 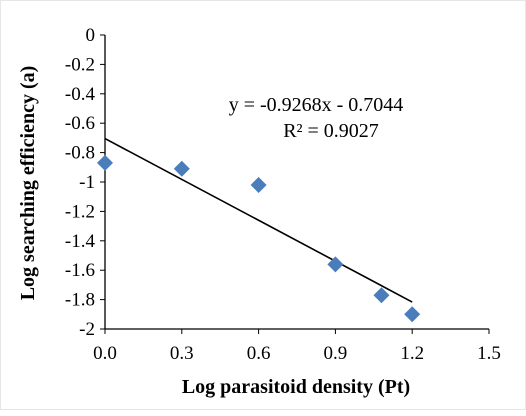 What do you see at coordinates (28, 183) in the screenshot?
I see `y-axis-title: Log searching efficiency (a)` at bounding box center [28, 183].